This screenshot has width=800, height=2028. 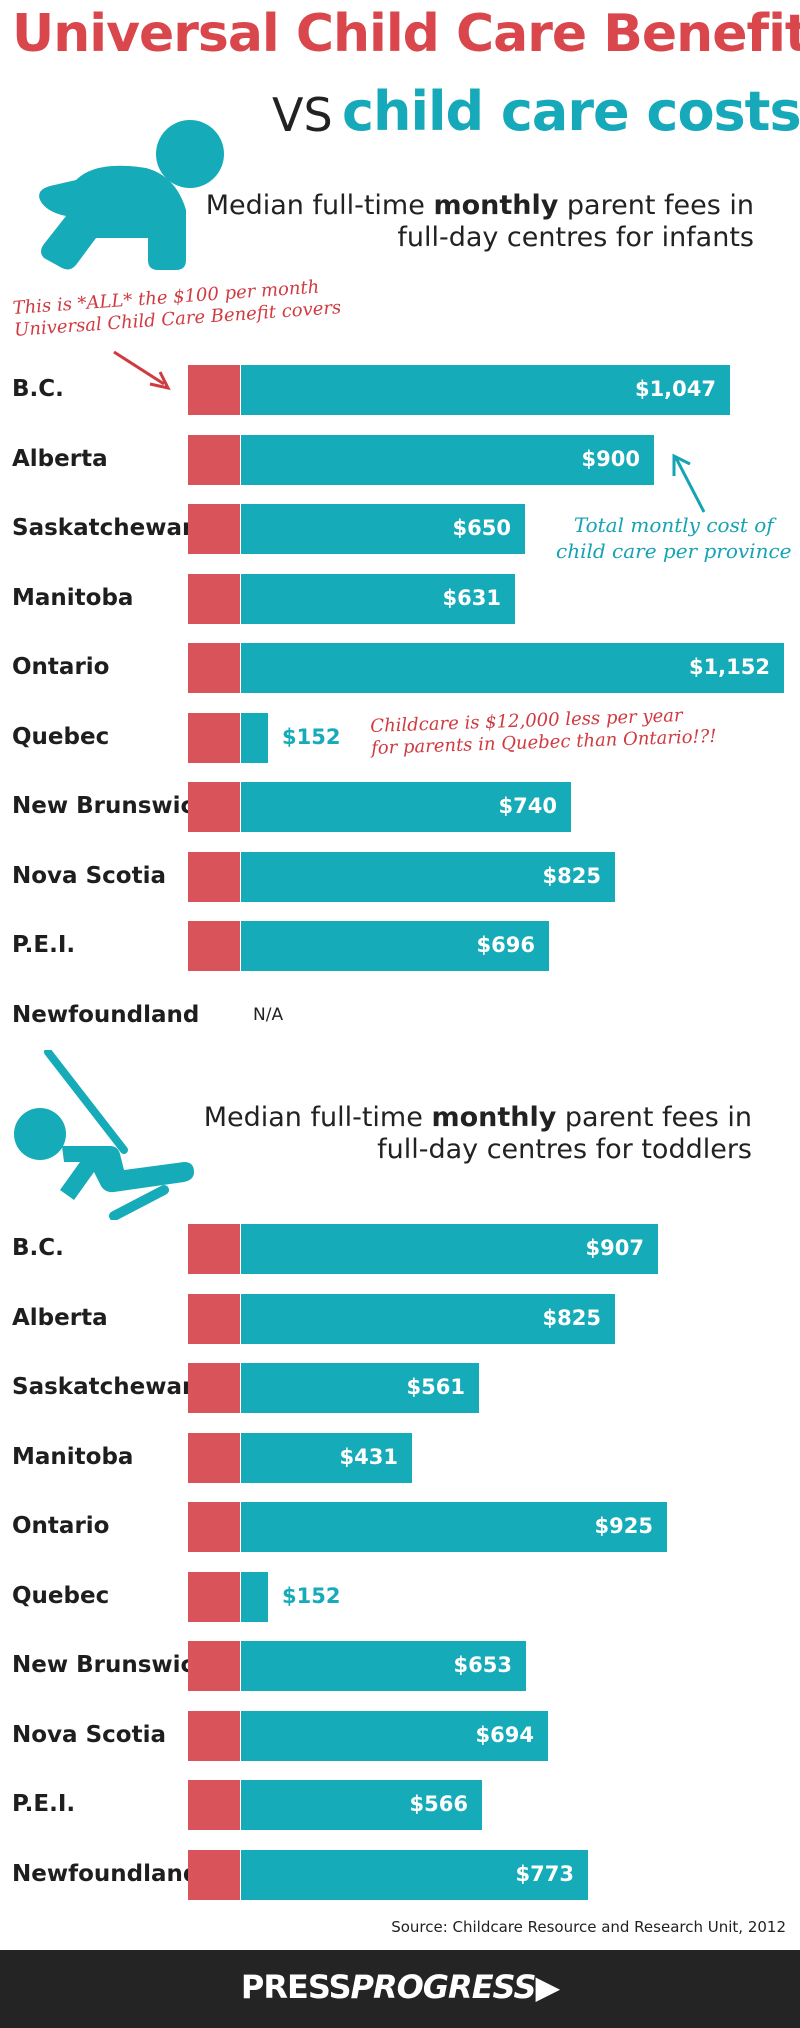 What do you see at coordinates (105, 528) in the screenshot?
I see `infant-category-label: Saskatchewan` at bounding box center [105, 528].